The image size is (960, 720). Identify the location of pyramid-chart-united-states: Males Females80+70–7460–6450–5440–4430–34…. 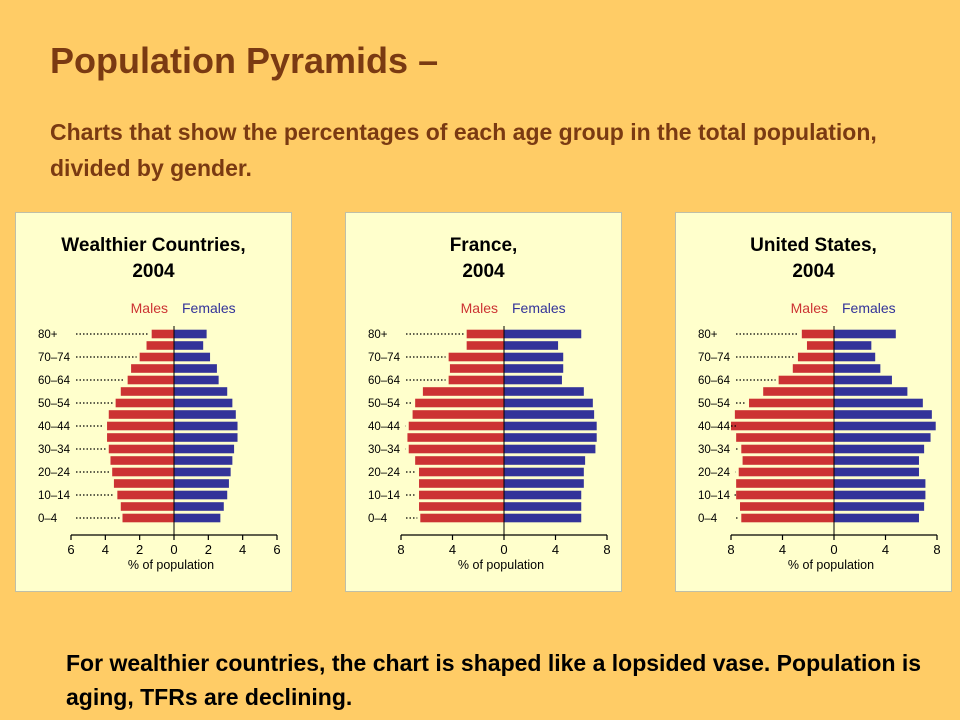
(819, 436).